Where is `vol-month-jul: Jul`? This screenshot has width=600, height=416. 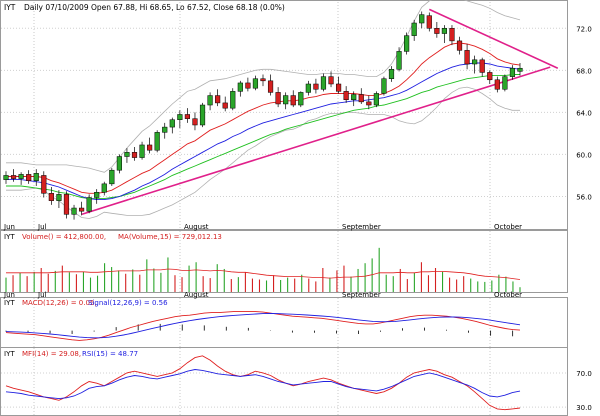
vol-month-jul: Jul is located at coordinates (42, 295).